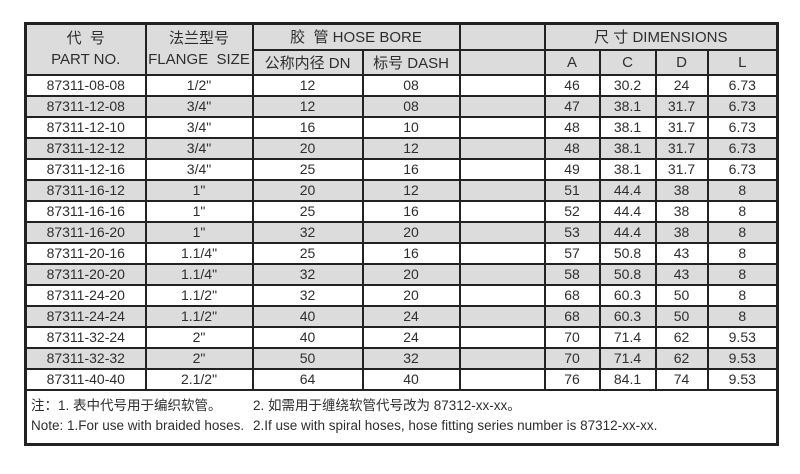  What do you see at coordinates (742, 337) in the screenshot?
I see `cell-l: 9.53` at bounding box center [742, 337].